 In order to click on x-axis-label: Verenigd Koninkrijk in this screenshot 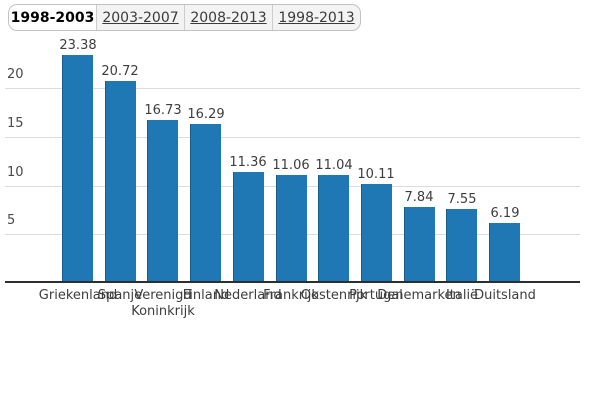, I will do `click(163, 303)`.